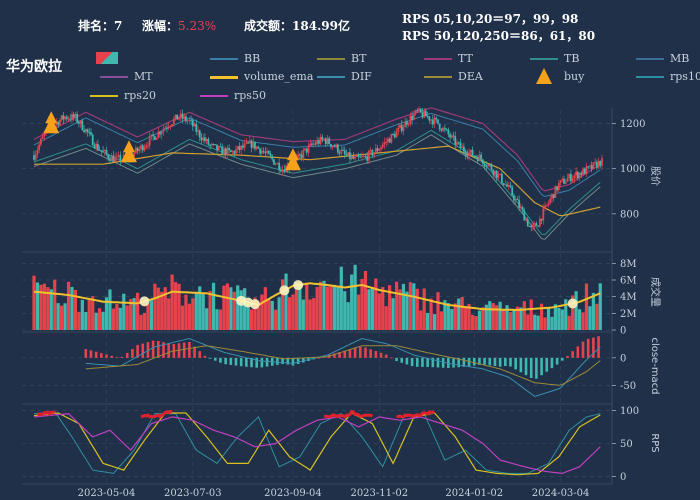 Image resolution: width=700 pixels, height=500 pixels. What do you see at coordinates (379, 493) in the screenshot?
I see `x-tick-label: 2023-11-02` at bounding box center [379, 493].